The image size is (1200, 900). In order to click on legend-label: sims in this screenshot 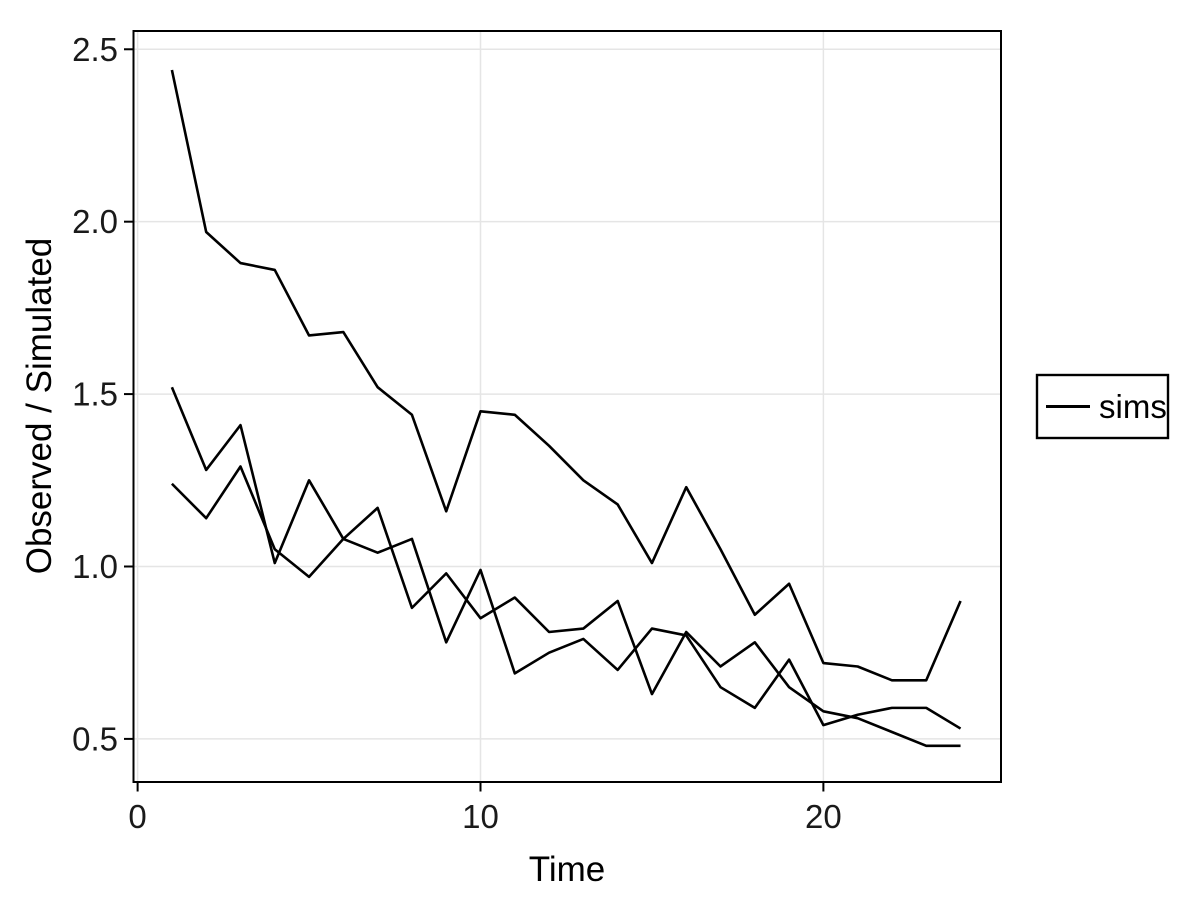, I will do `click(1133, 406)`.